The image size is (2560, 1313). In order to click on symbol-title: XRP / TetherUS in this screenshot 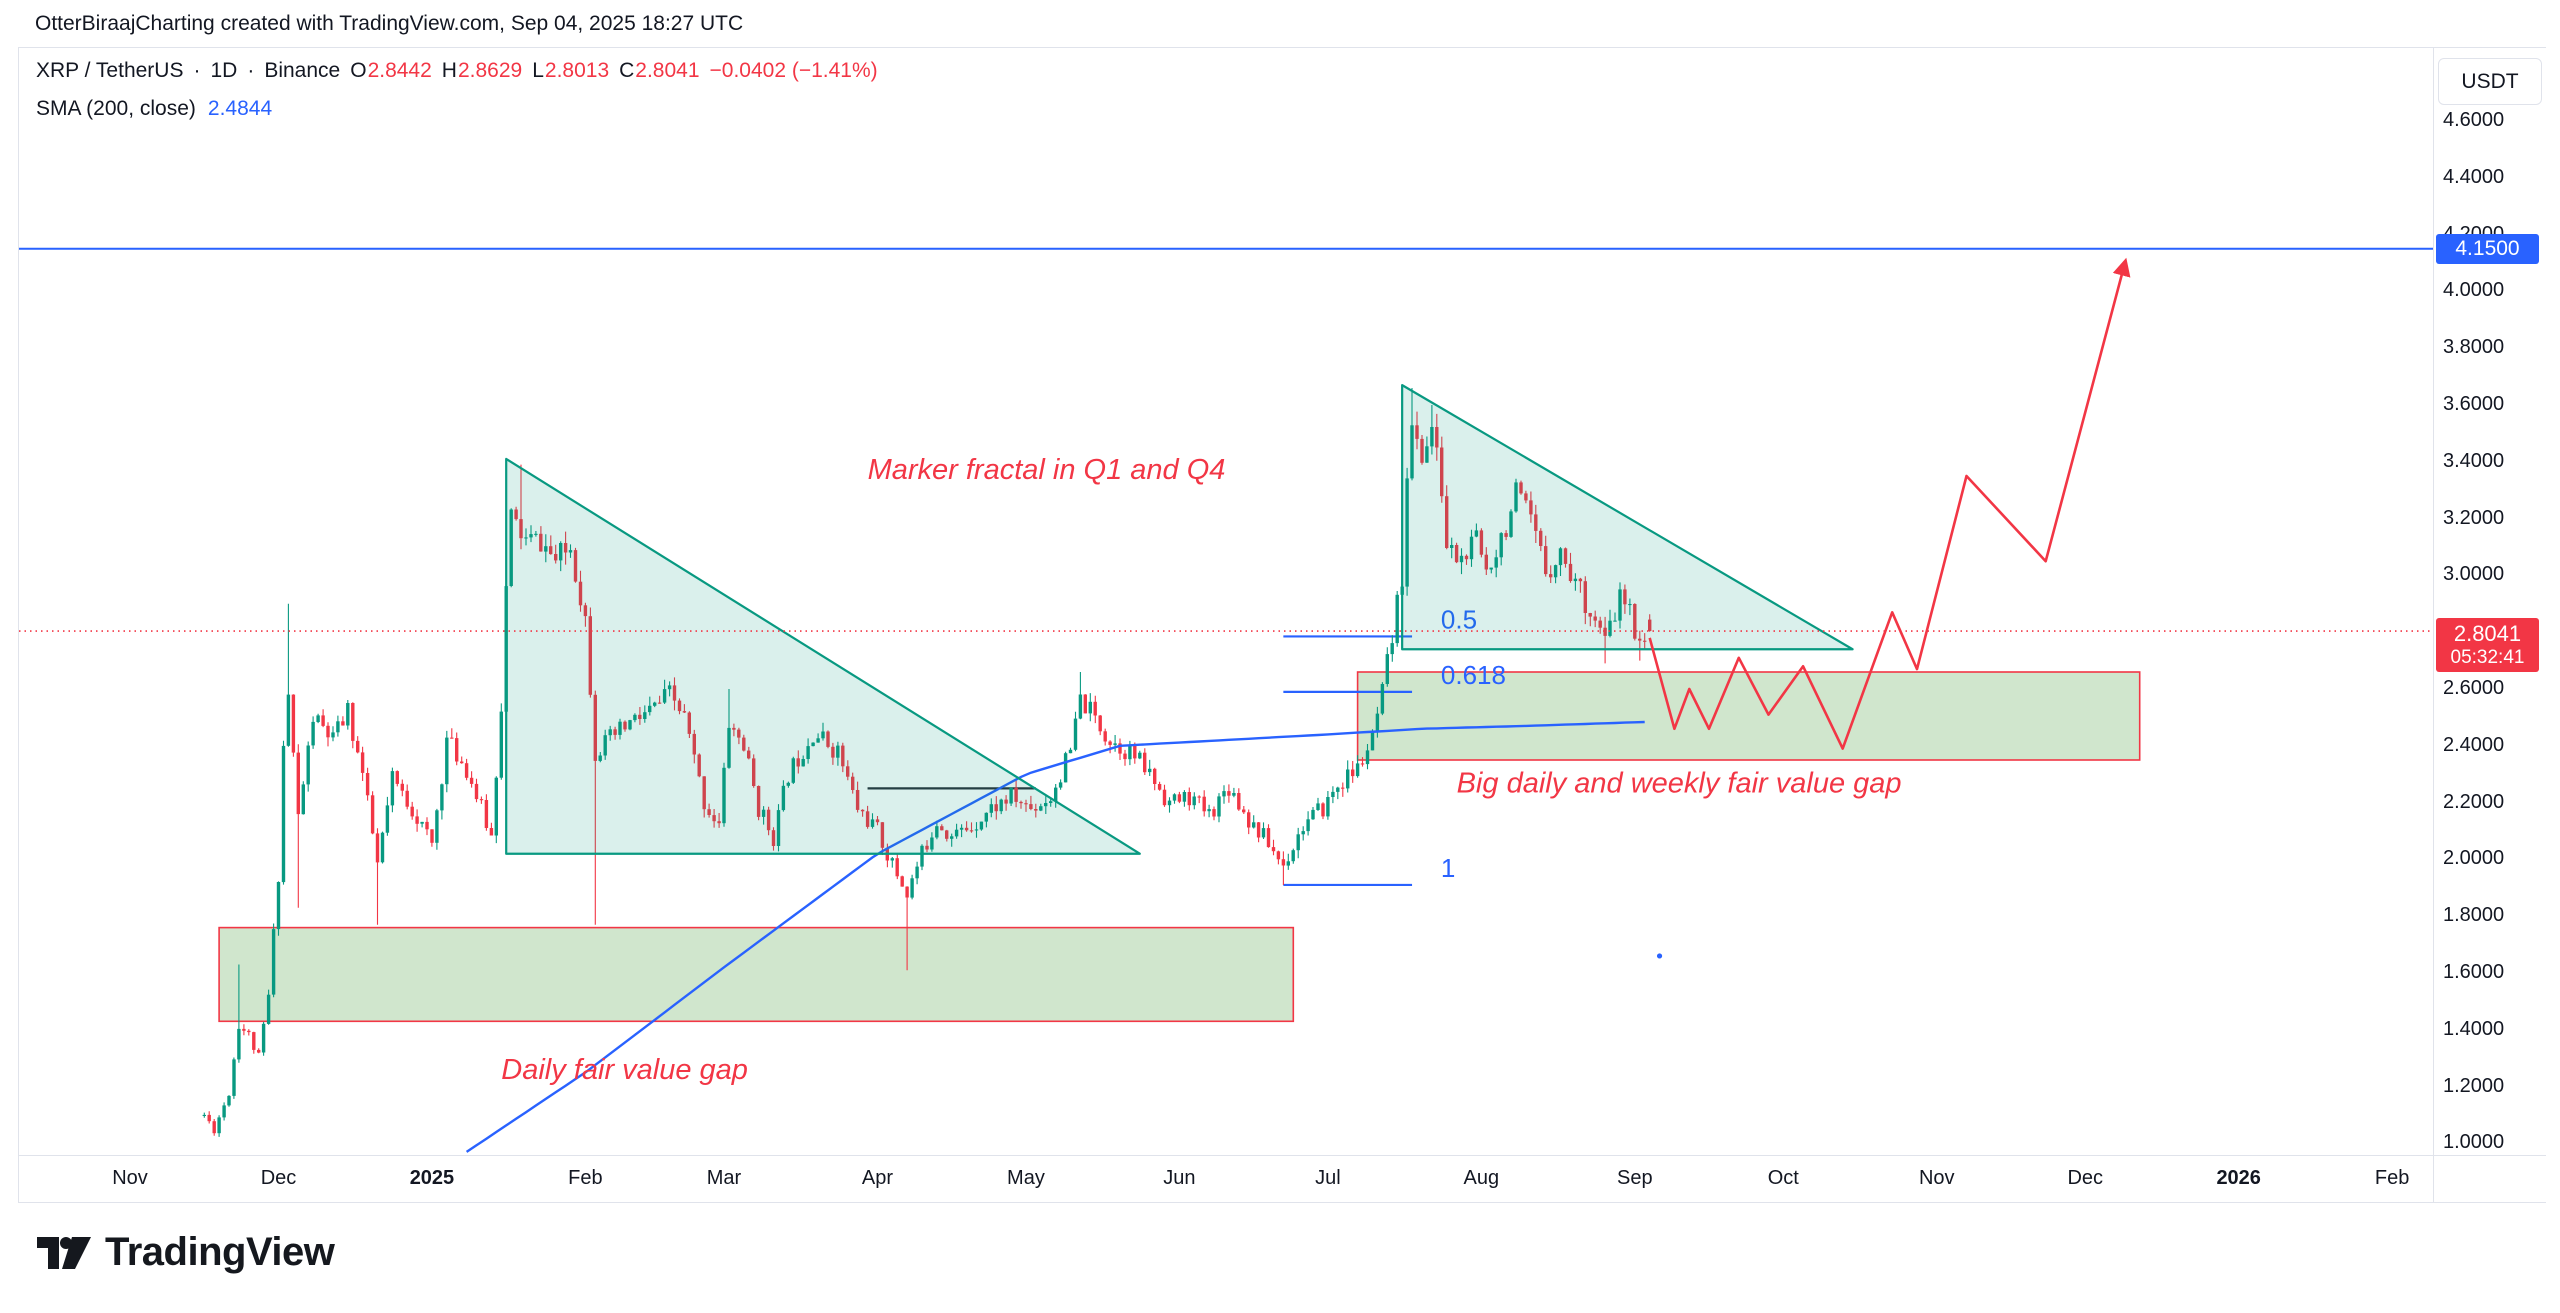, I will do `click(110, 70)`.